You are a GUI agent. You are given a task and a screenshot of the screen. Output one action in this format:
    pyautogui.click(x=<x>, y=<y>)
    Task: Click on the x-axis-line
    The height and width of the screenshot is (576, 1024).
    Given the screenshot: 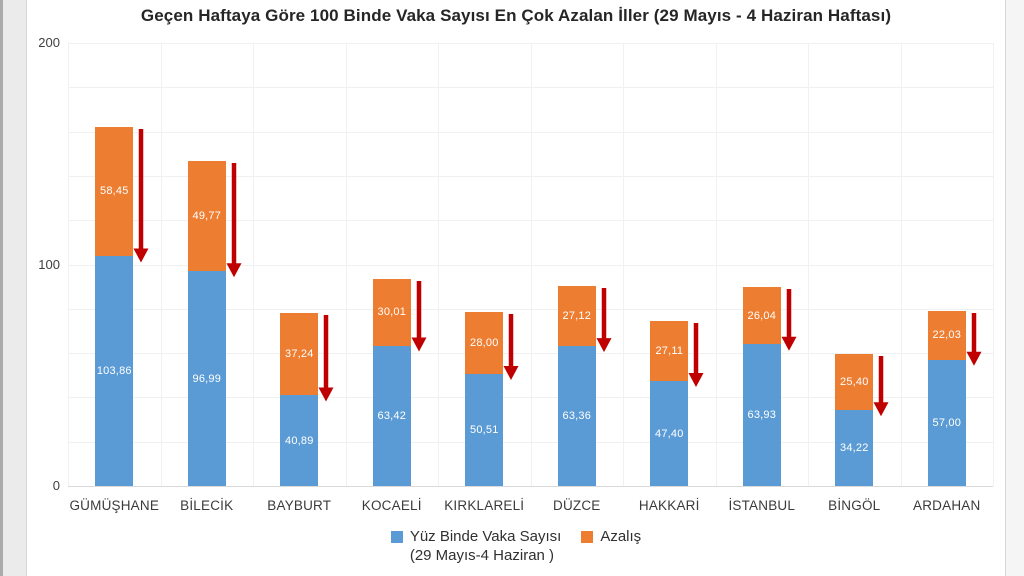 What is the action you would take?
    pyautogui.click(x=530, y=486)
    